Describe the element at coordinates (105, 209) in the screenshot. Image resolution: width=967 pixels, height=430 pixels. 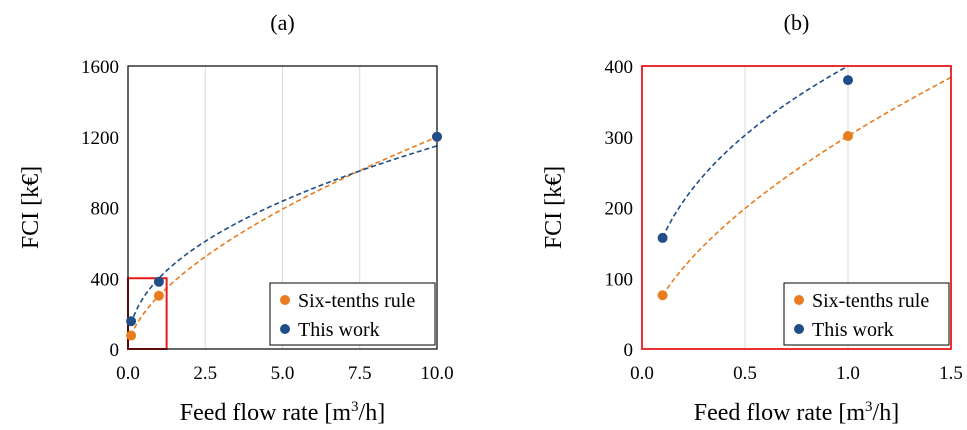
I see `y-tick-label: 800` at that location.